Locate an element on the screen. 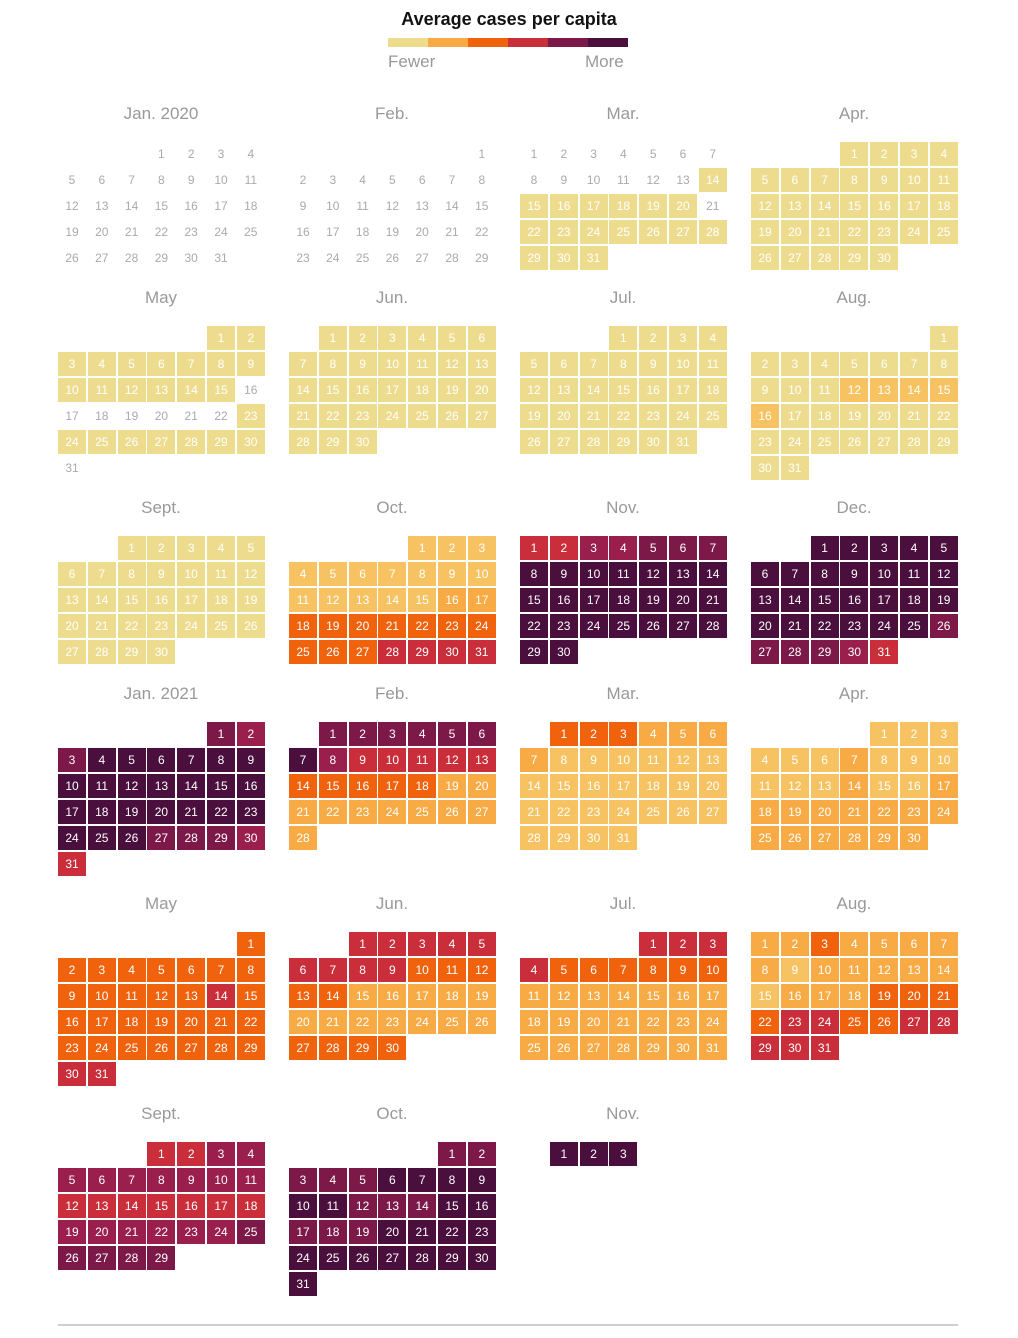  month-title: Apr. is located at coordinates (854, 113).